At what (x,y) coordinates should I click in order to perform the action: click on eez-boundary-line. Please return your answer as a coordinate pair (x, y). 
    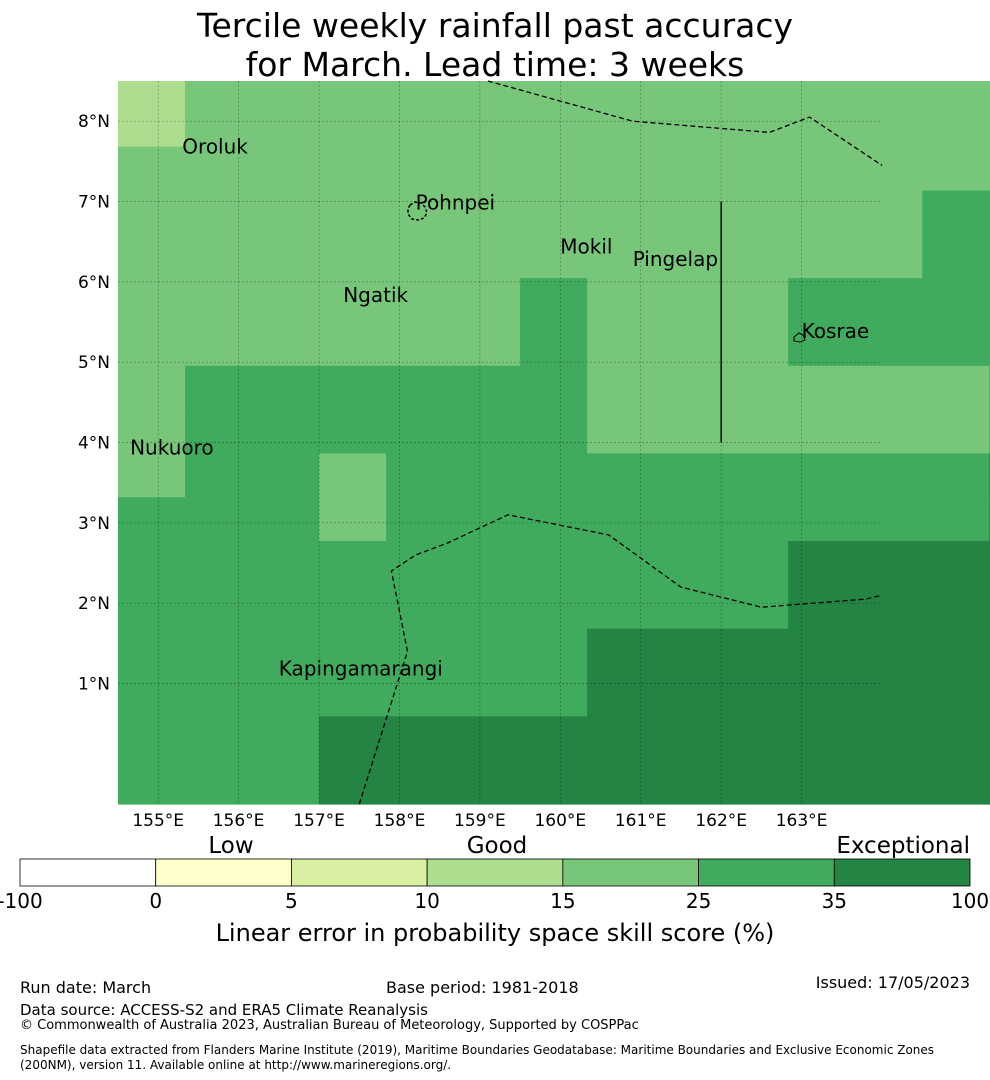
    Looking at the image, I should click on (685, 123).